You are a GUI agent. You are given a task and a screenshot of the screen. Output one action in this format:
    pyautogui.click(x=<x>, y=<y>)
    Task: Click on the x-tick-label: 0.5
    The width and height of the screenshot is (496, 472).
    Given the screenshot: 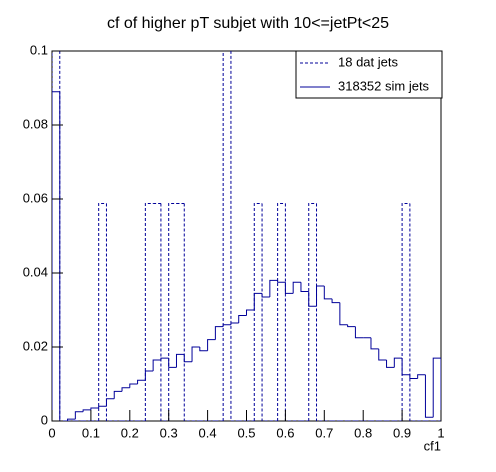 What is the action you would take?
    pyautogui.click(x=246, y=432)
    